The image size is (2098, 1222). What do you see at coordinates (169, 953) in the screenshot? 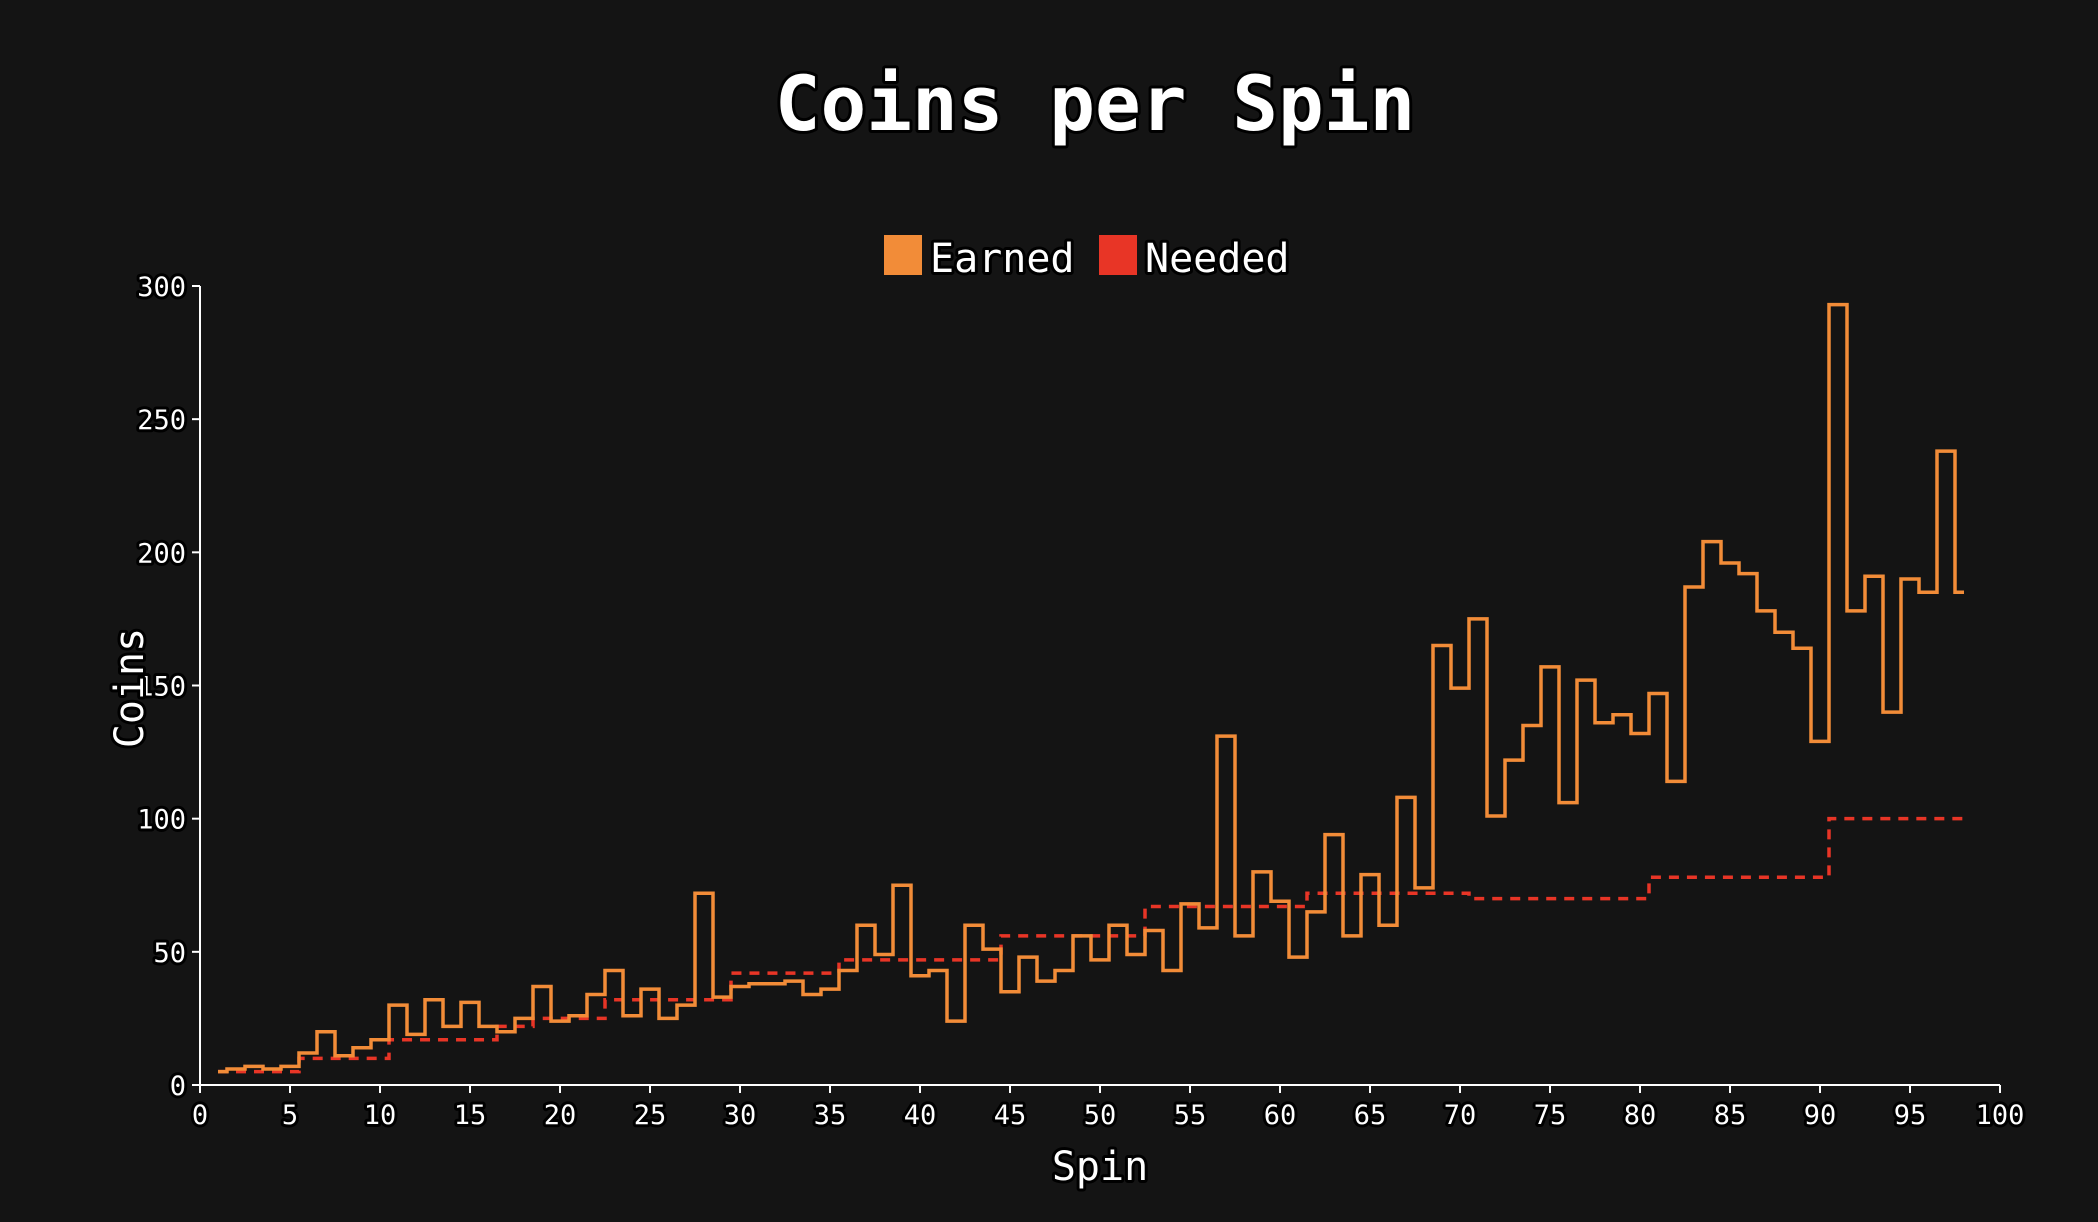
I see `y-tick-label: 50` at bounding box center [169, 953].